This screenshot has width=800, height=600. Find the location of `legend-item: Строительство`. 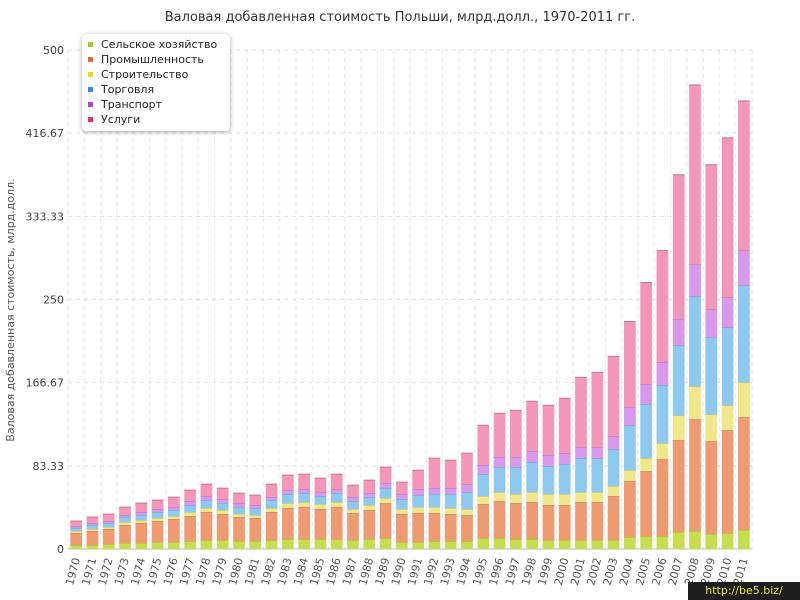

legend-item: Строительство is located at coordinates (156, 74).